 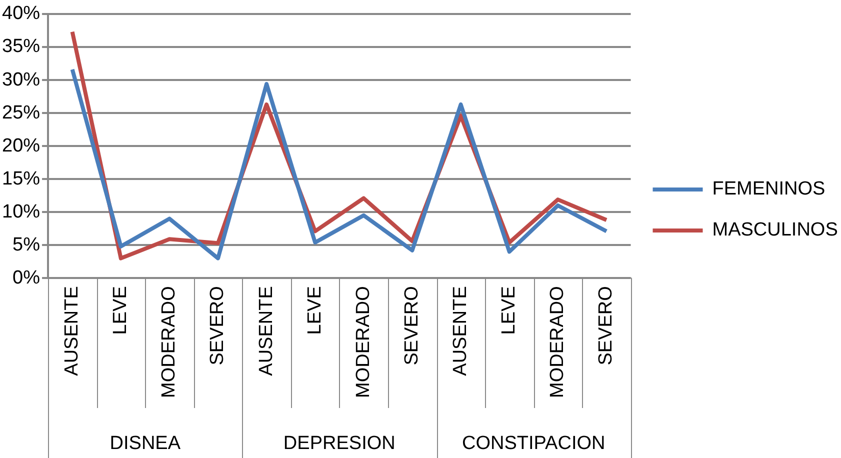 I want to click on legend-label: MASCULINOS, so click(x=775, y=230).